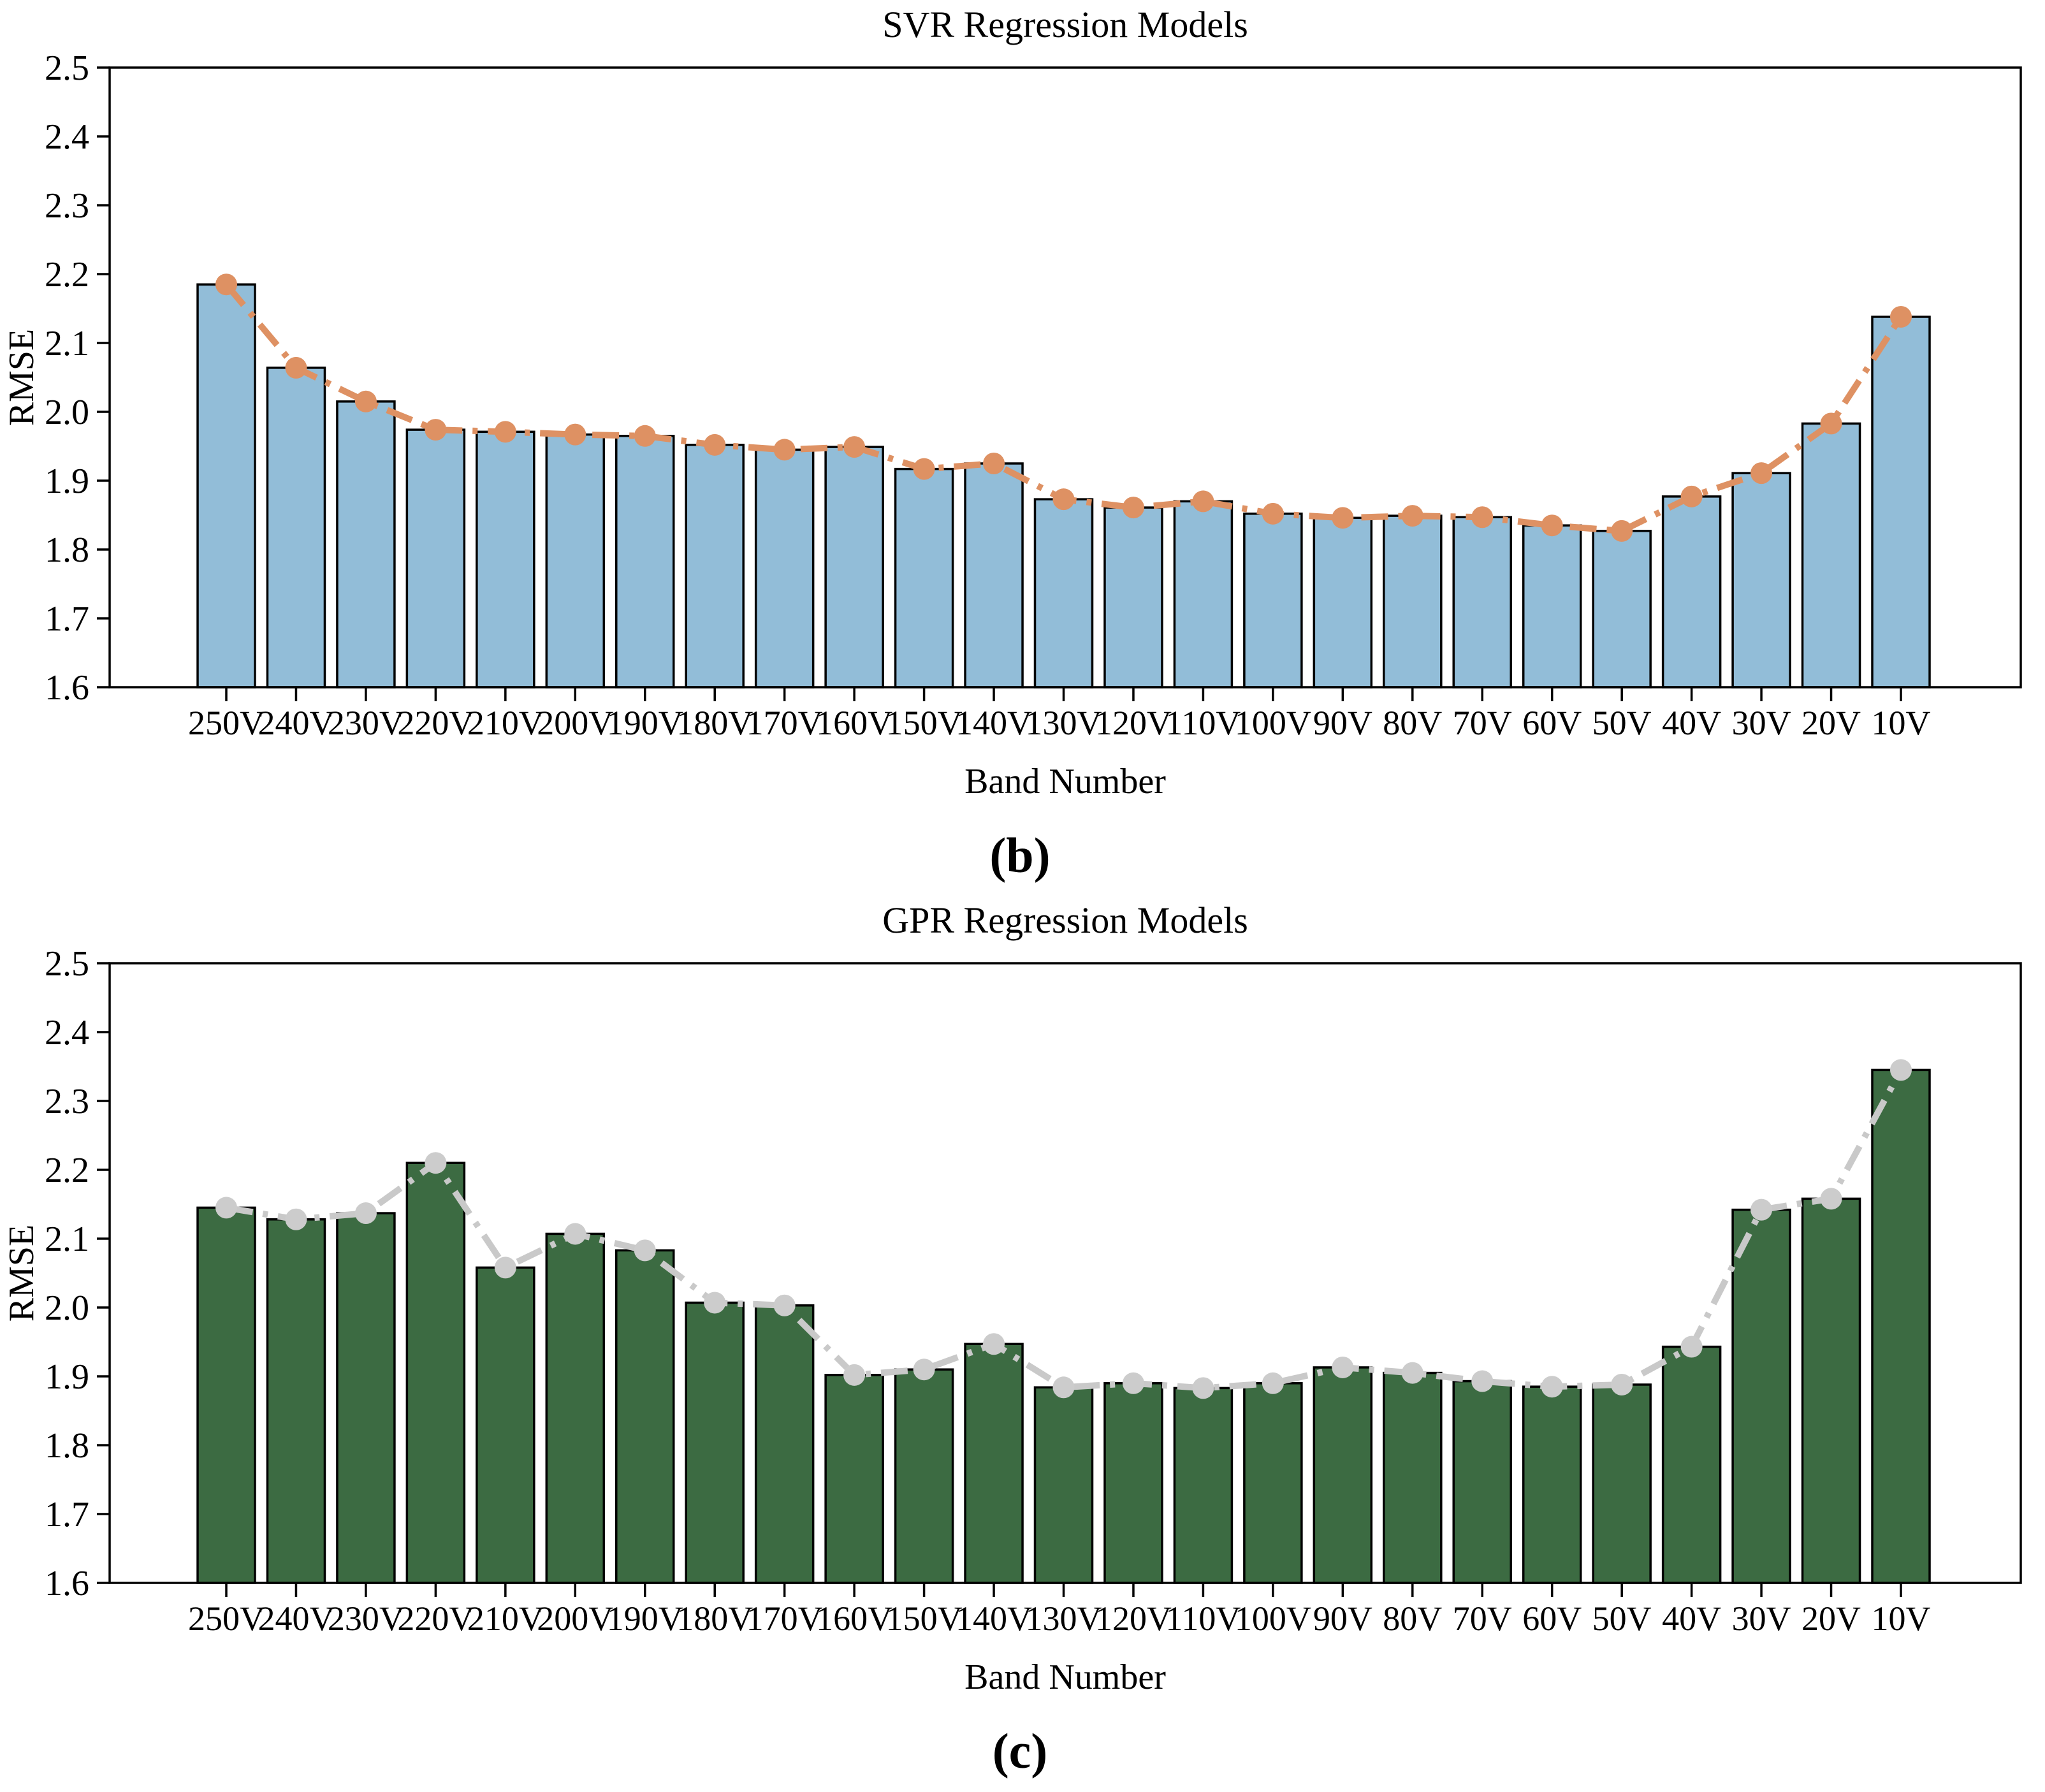  What do you see at coordinates (1064, 723) in the screenshot?
I see `svr-xtick-label-130V: 130V` at bounding box center [1064, 723].